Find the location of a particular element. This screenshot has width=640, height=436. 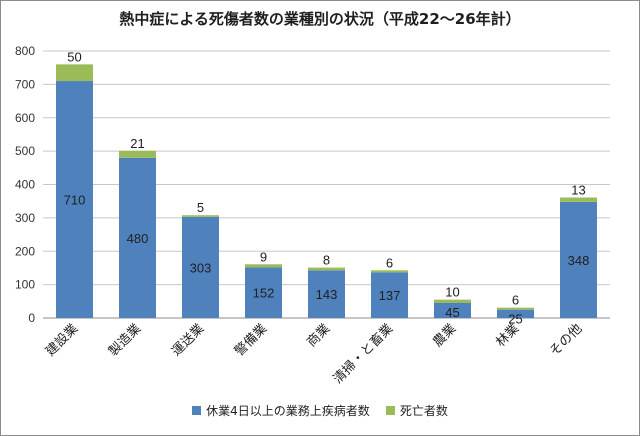

y-axis-ticks: 0 100 200 300 400 500 600 700 800 is located at coordinates (25, 184).